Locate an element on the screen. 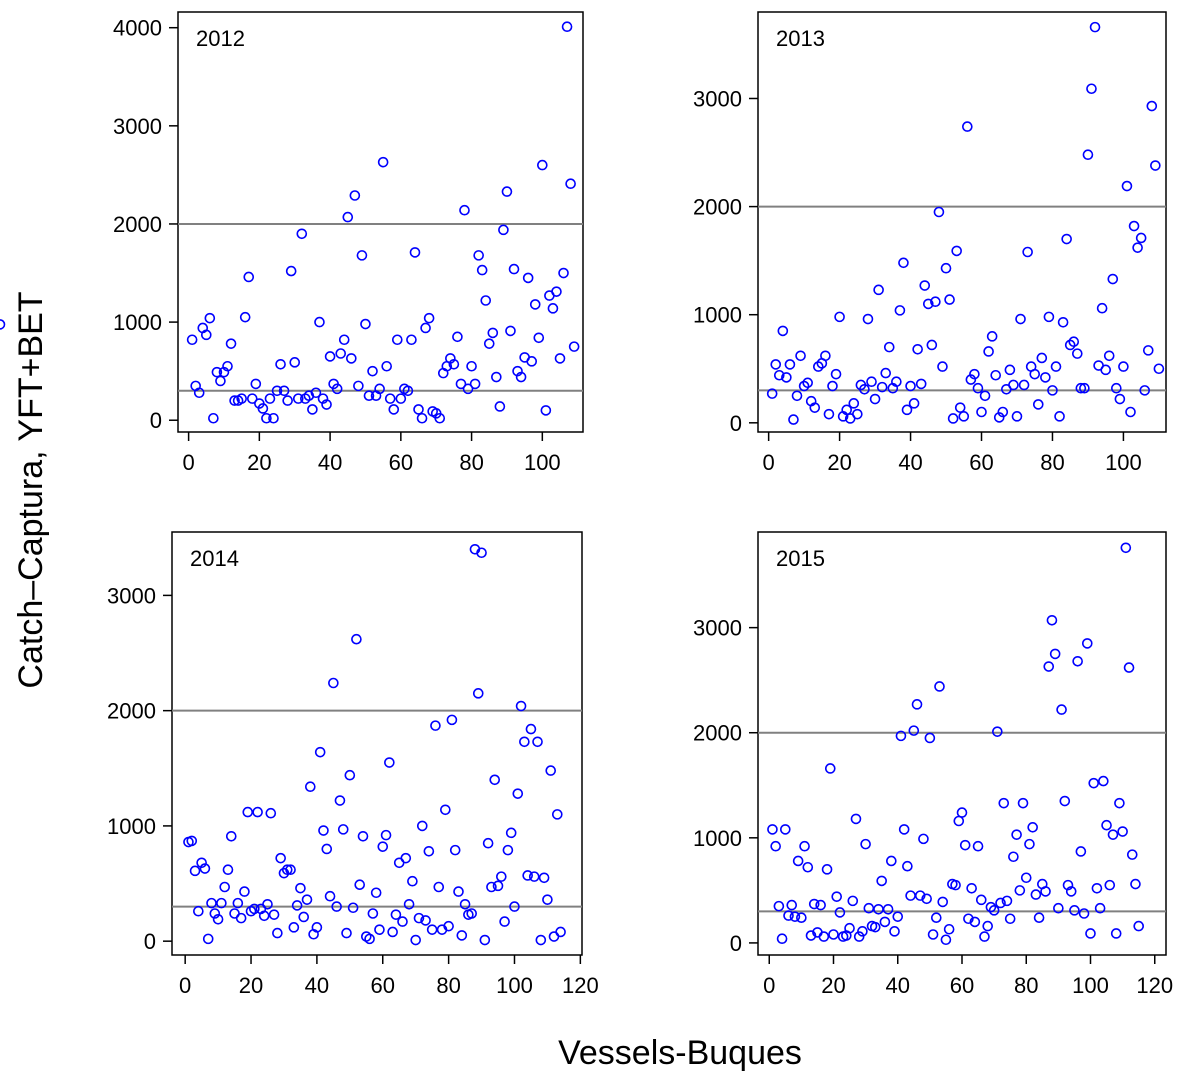 The height and width of the screenshot is (1077, 1183). y-tick-label: 3000 is located at coordinates (717, 98).